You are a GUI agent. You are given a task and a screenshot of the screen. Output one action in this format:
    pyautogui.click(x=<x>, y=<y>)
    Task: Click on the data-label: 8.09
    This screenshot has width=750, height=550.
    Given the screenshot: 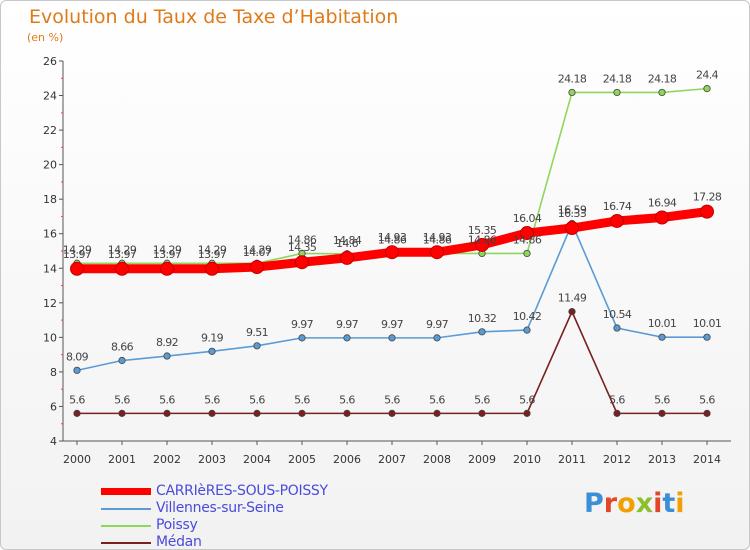 What is the action you would take?
    pyautogui.click(x=77, y=356)
    